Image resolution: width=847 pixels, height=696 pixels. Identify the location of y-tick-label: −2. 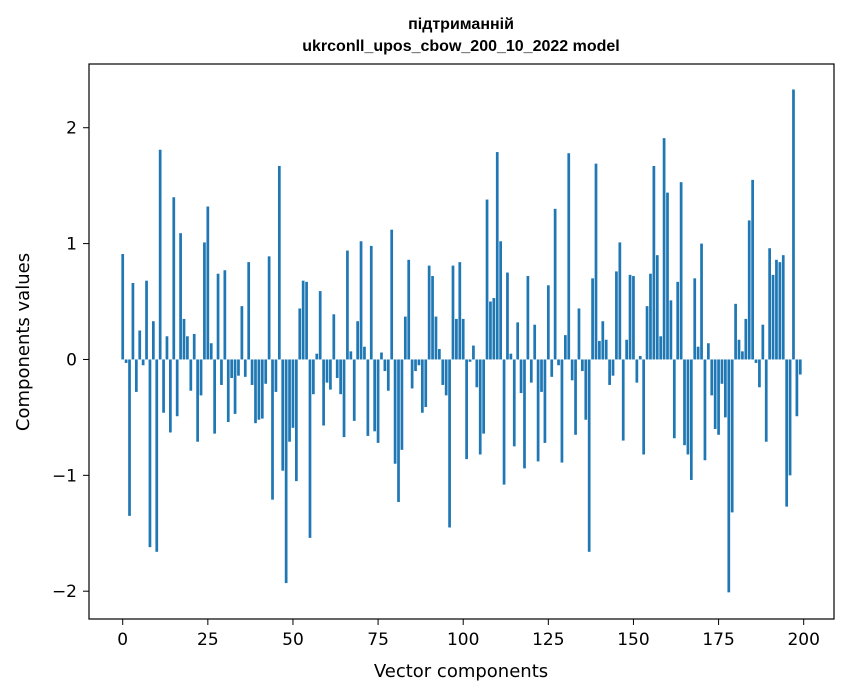
(64, 592).